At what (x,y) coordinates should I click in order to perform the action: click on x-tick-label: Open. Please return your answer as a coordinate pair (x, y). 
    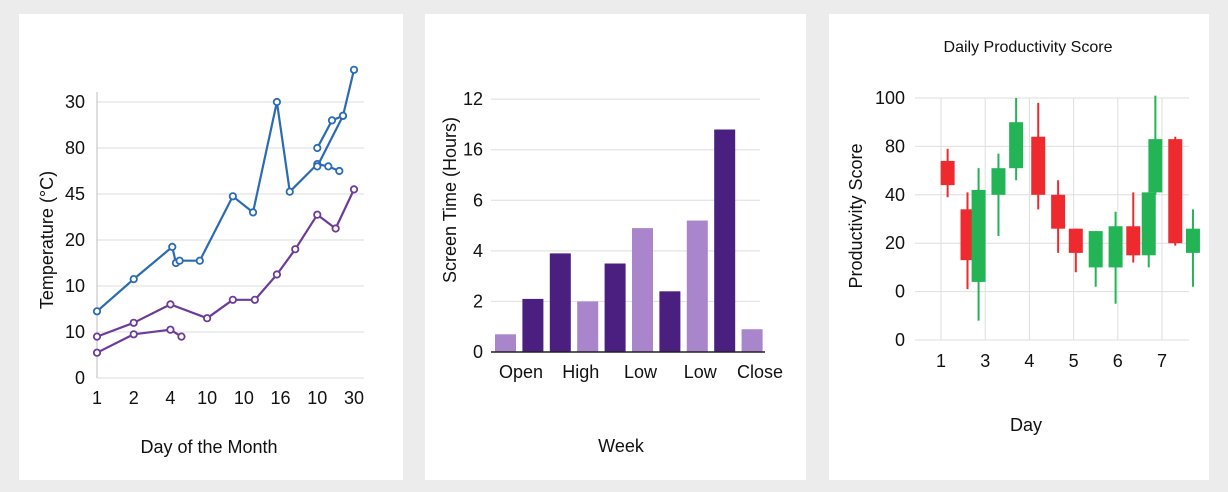
    Looking at the image, I should click on (521, 372).